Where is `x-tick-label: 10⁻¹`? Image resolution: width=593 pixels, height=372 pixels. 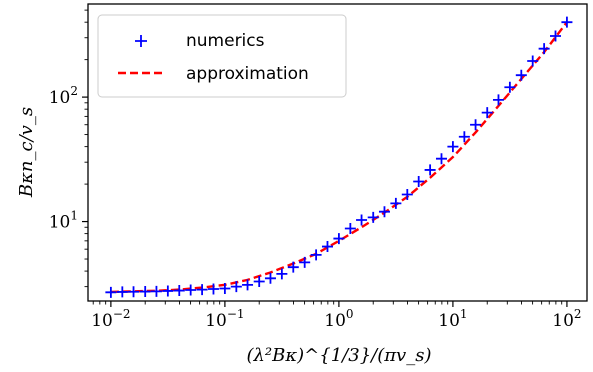
x-tick-label: 10⁻¹ is located at coordinates (224, 319).